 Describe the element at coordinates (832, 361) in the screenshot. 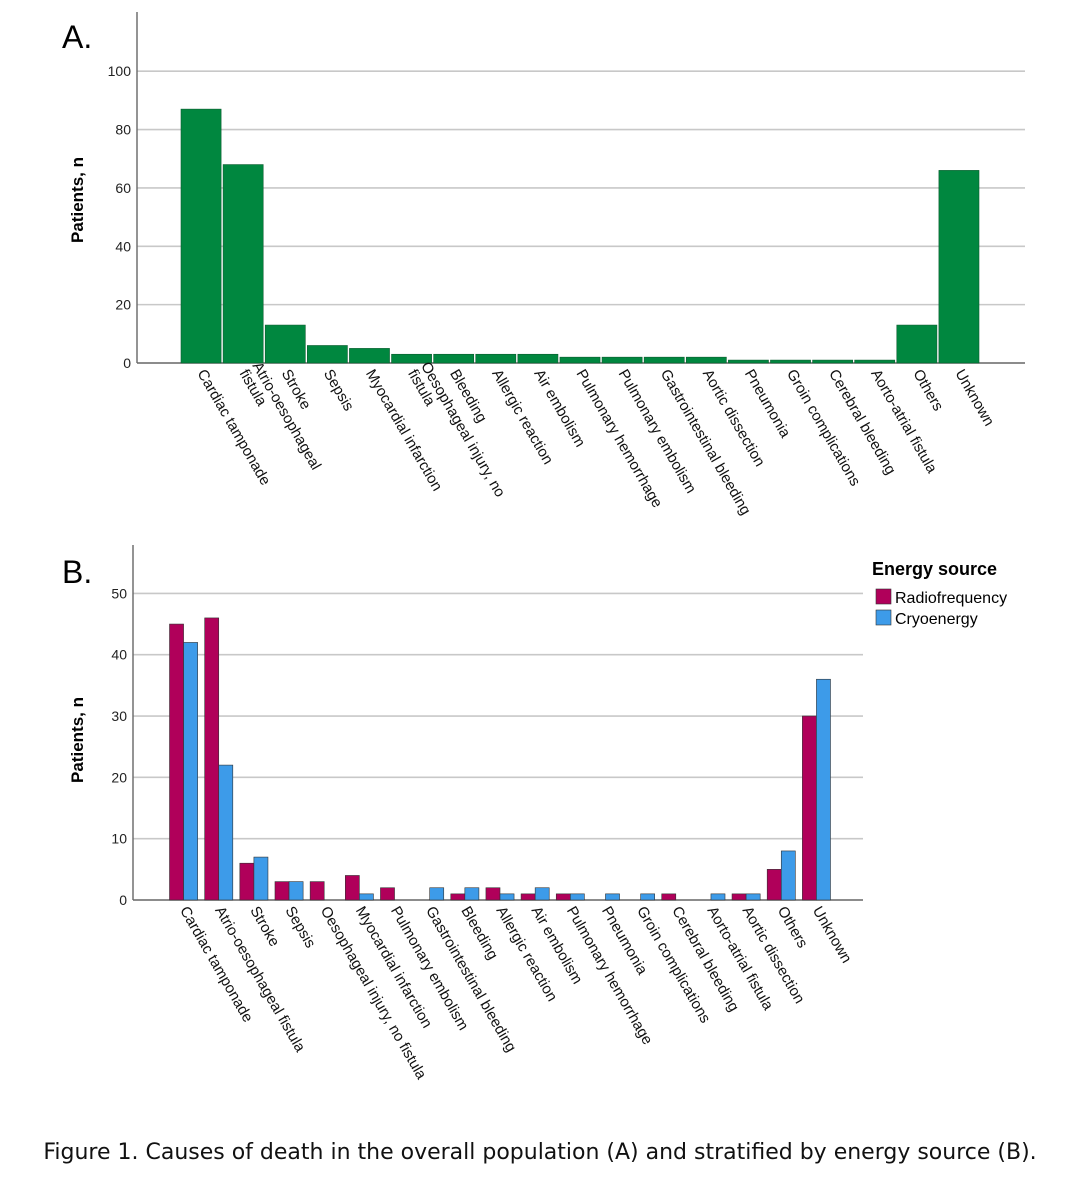

I see `bar-cerebral-bleeding` at that location.